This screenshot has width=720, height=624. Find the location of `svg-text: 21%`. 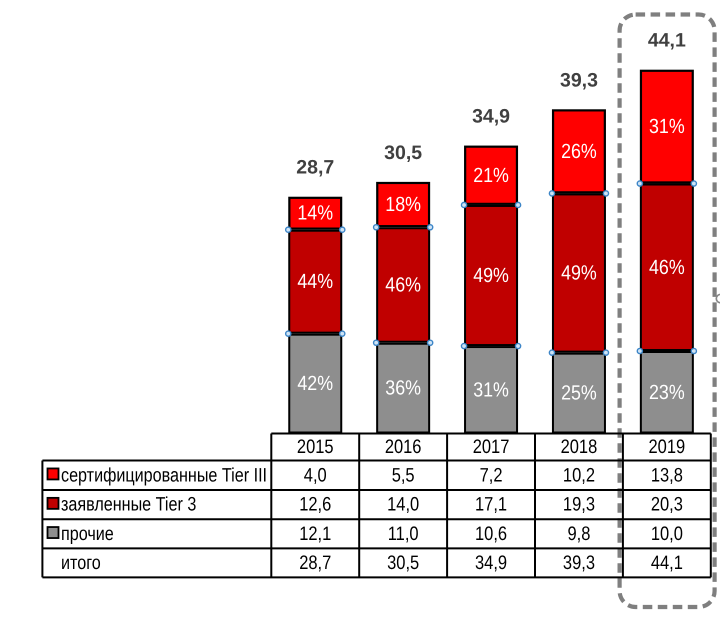

svg-text: 21% is located at coordinates (491, 175).